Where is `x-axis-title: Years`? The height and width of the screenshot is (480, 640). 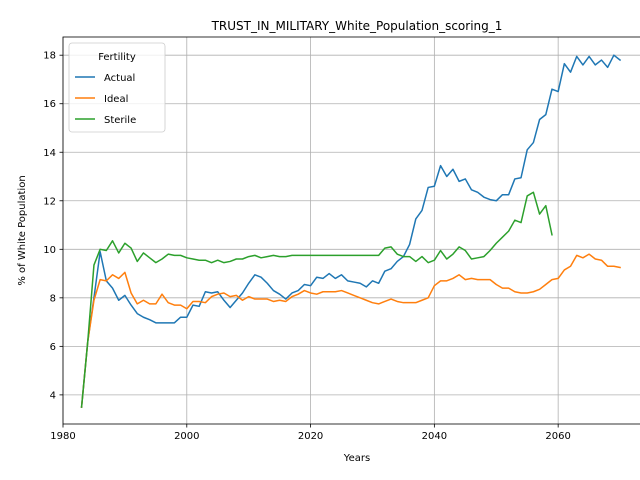 x-axis-title: Years is located at coordinates (356, 458).